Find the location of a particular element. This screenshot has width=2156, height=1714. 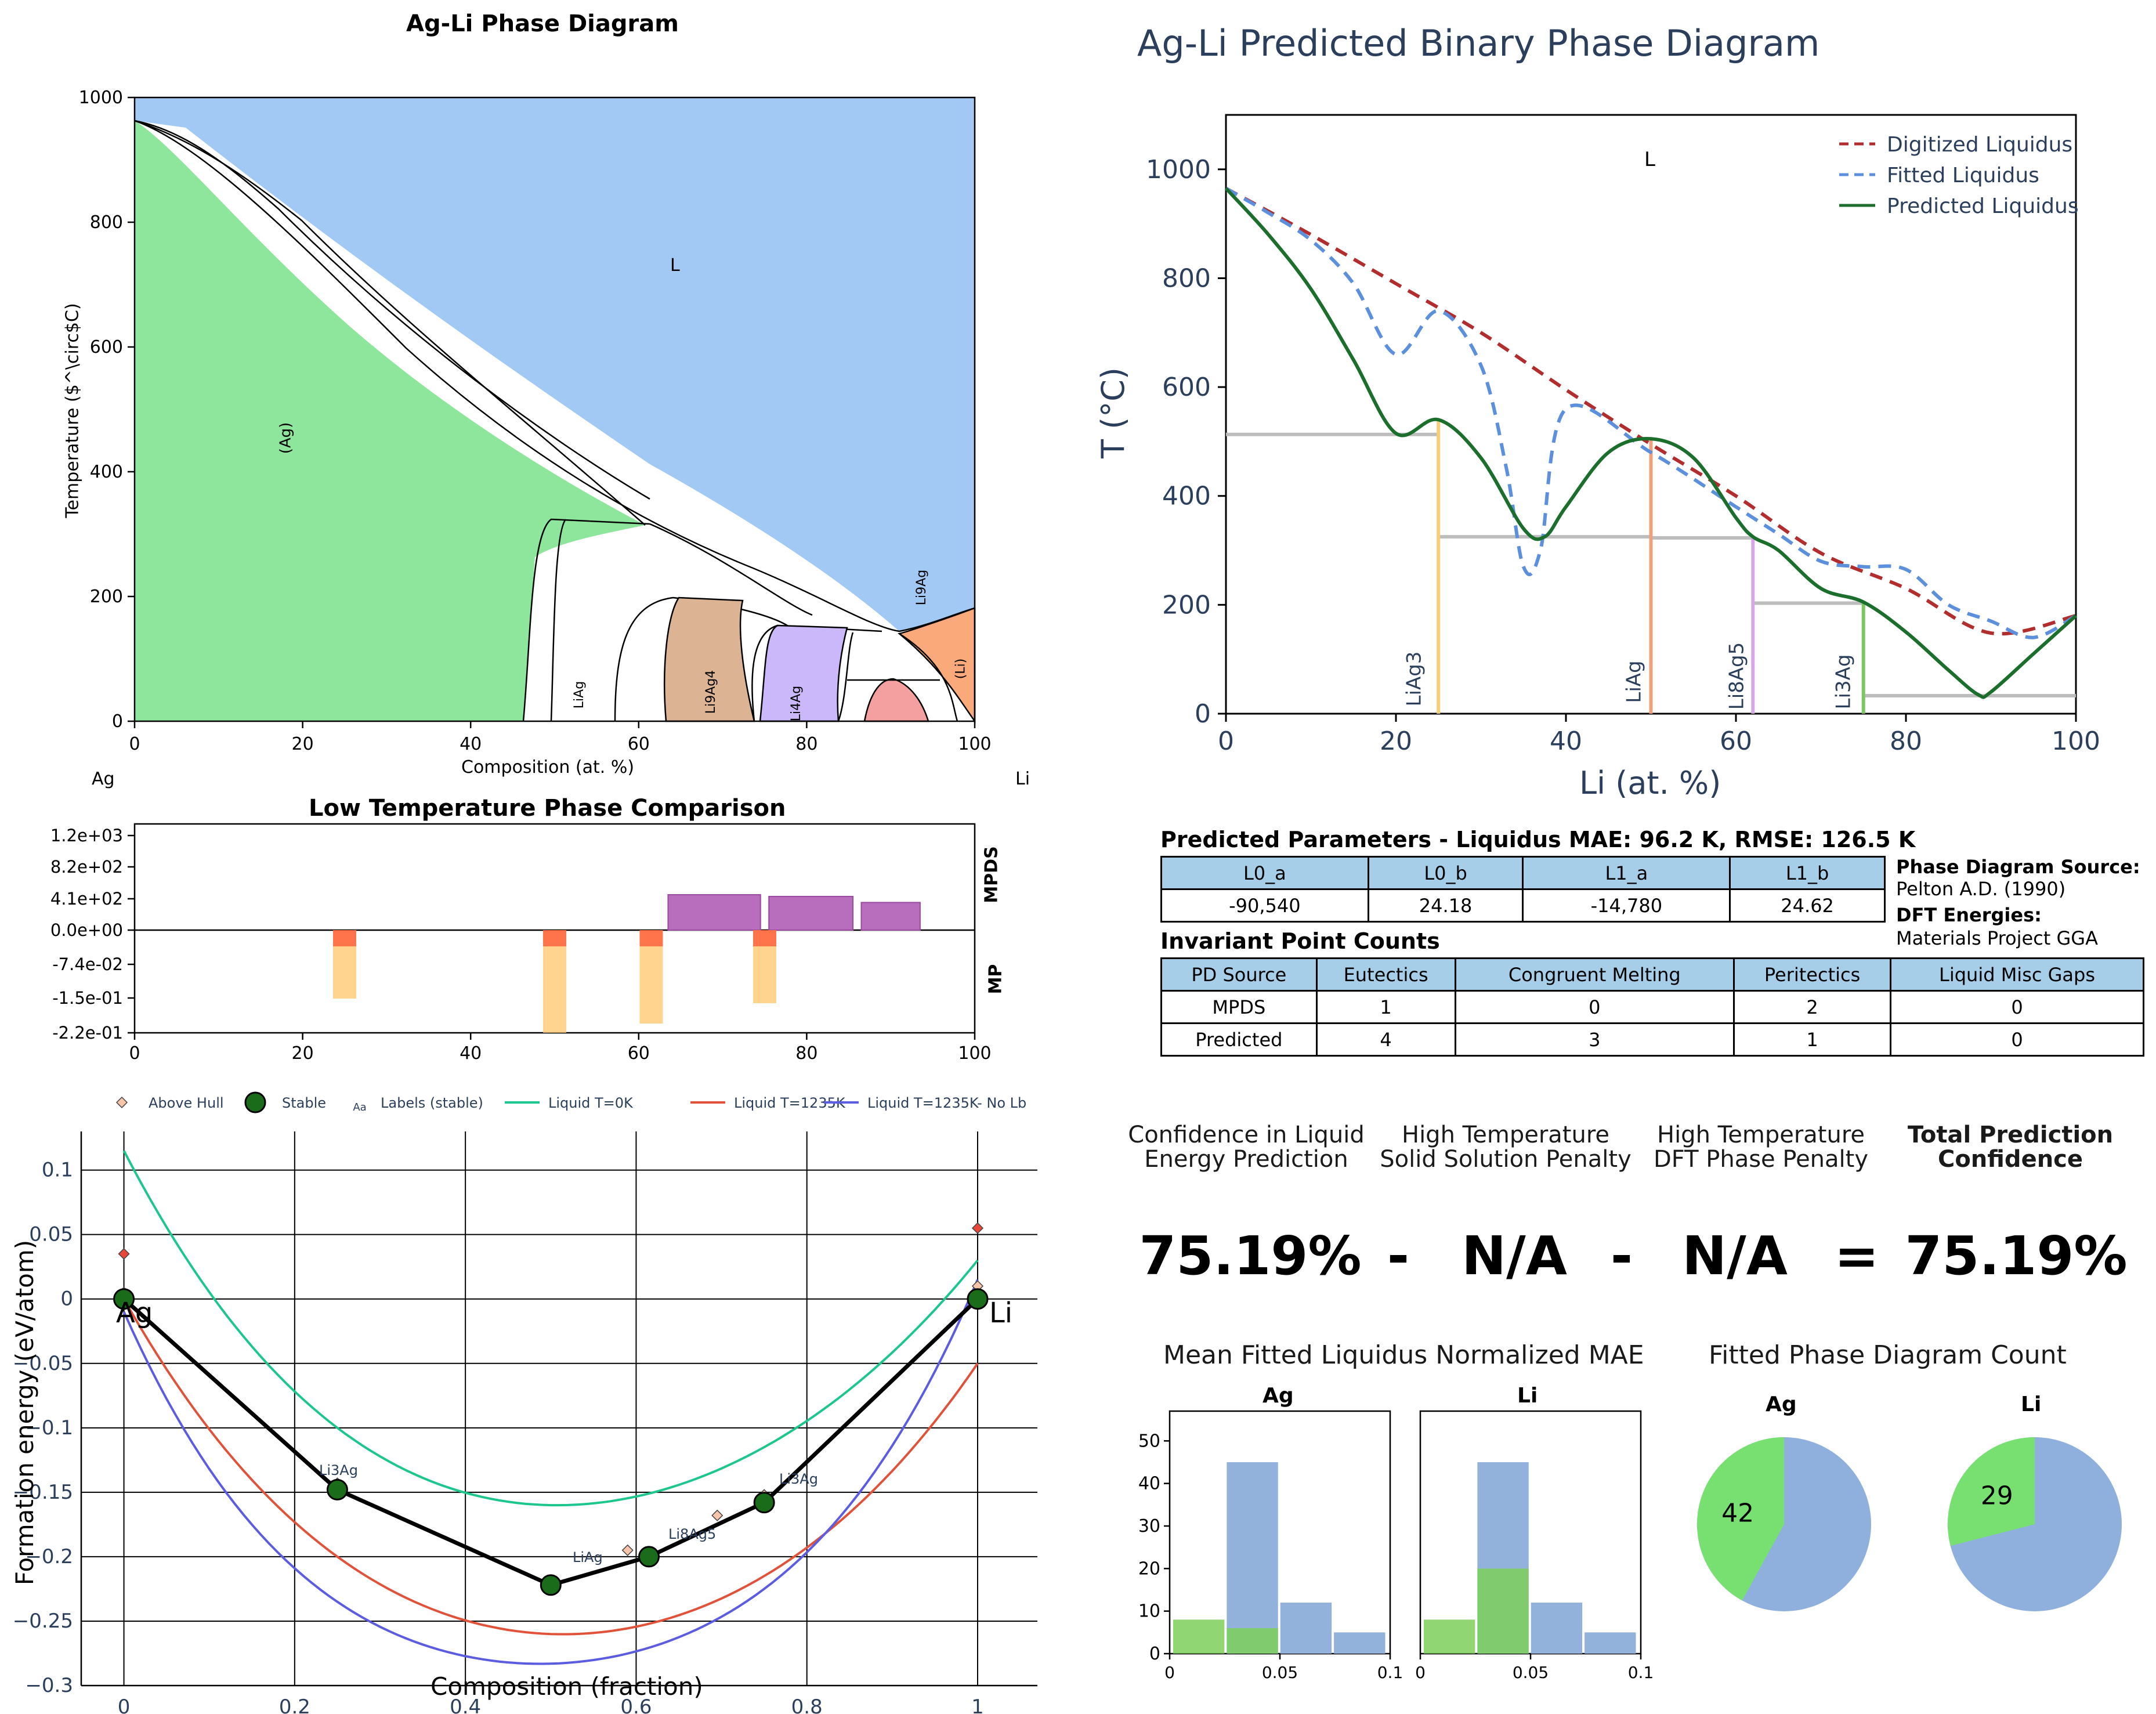

predicted-compound-li8ag5: Li8Ag5 is located at coordinates (1737, 676).